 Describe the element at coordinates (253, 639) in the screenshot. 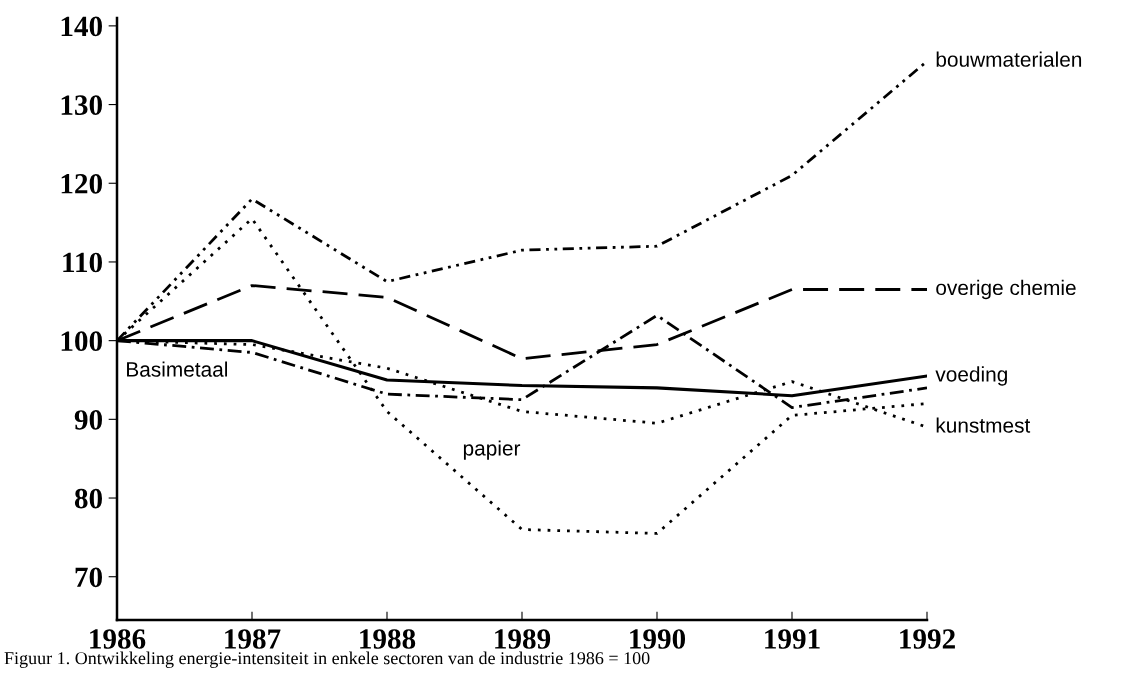

I see `x-tick-label: 1987` at that location.